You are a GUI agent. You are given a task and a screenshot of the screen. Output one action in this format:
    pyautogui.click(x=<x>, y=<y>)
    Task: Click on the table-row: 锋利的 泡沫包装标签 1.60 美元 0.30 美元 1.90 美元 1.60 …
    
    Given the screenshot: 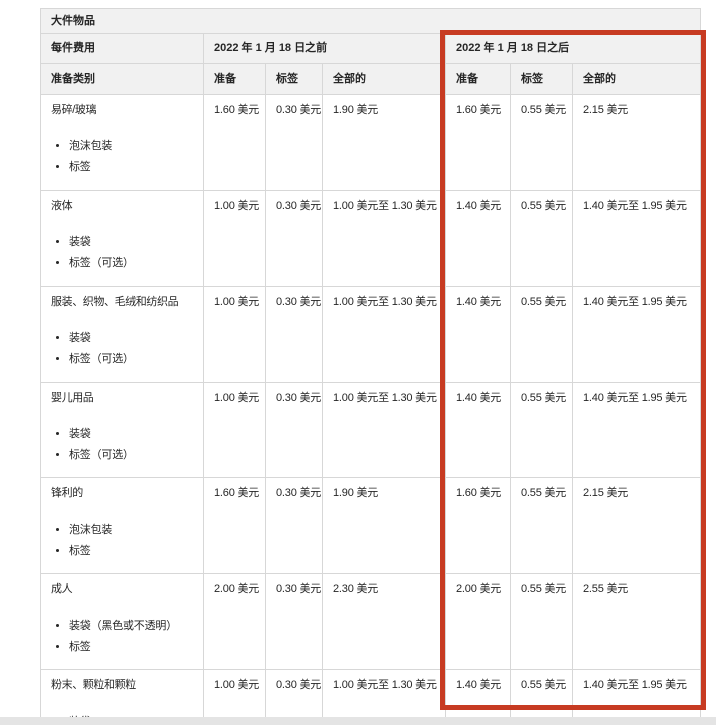 What is the action you would take?
    pyautogui.click(x=371, y=526)
    